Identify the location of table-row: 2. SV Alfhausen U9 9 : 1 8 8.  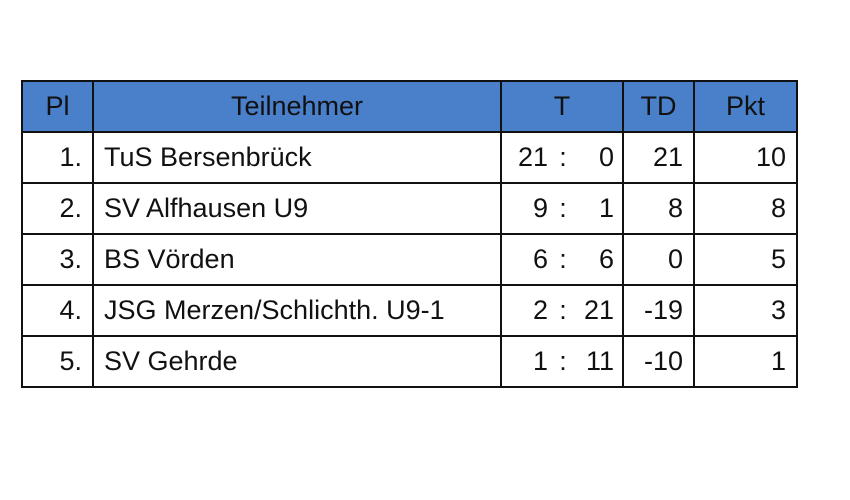
(409, 208).